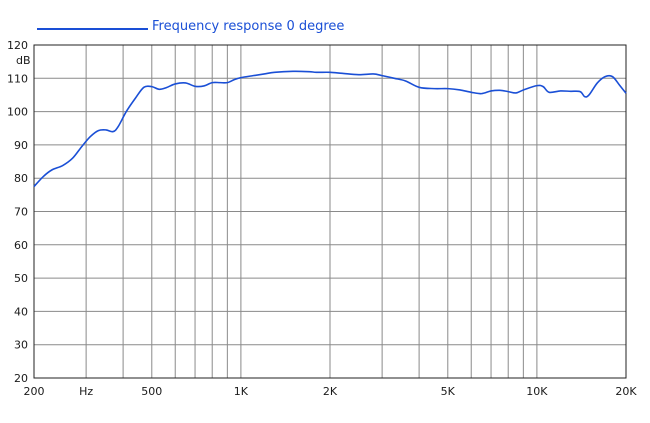  I want to click on y-tick-labels: 20 30 40 50 60 70 80 90 100 110 120, so click(17, 212).